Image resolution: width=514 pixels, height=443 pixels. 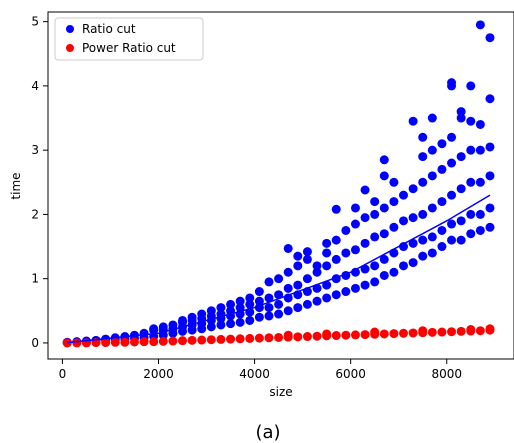 What do you see at coordinates (35, 22) in the screenshot?
I see `y-tick-label: 5` at bounding box center [35, 22].